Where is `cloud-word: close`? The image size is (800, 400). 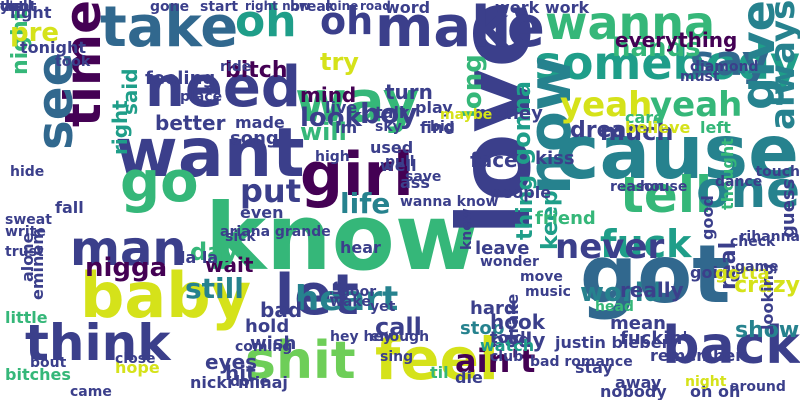
cloud-word: close is located at coordinates (135, 359).